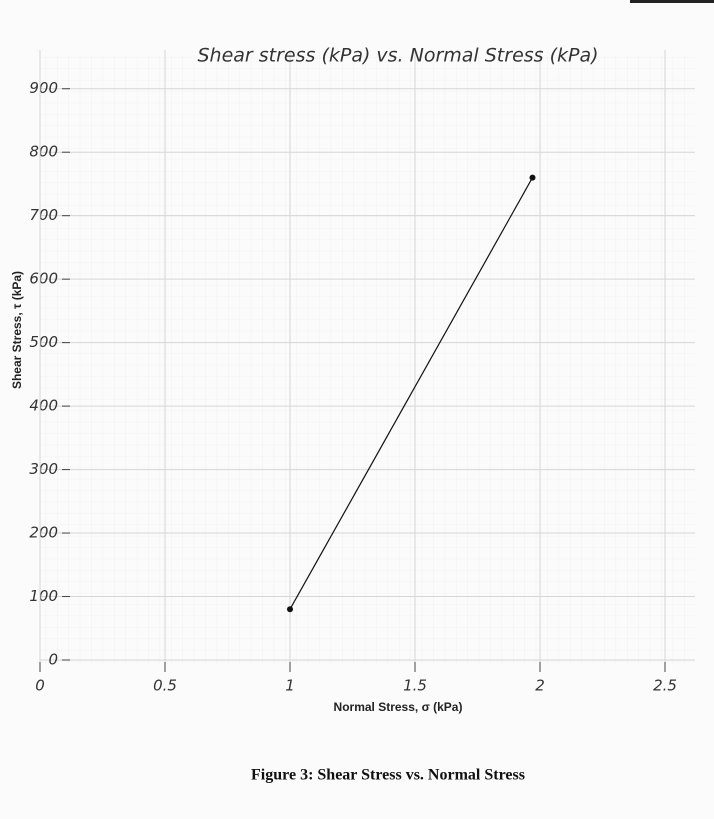  What do you see at coordinates (40, 686) in the screenshot?
I see `x-tick-label: 0` at bounding box center [40, 686].